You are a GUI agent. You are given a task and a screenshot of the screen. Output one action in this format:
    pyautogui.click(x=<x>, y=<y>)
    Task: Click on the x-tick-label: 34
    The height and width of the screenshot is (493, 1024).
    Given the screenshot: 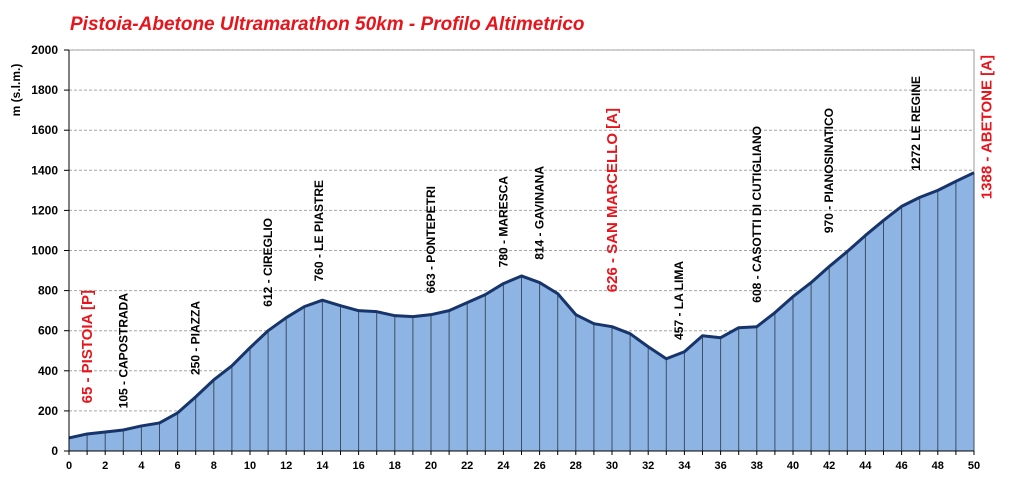 What is the action you would take?
    pyautogui.click(x=684, y=466)
    